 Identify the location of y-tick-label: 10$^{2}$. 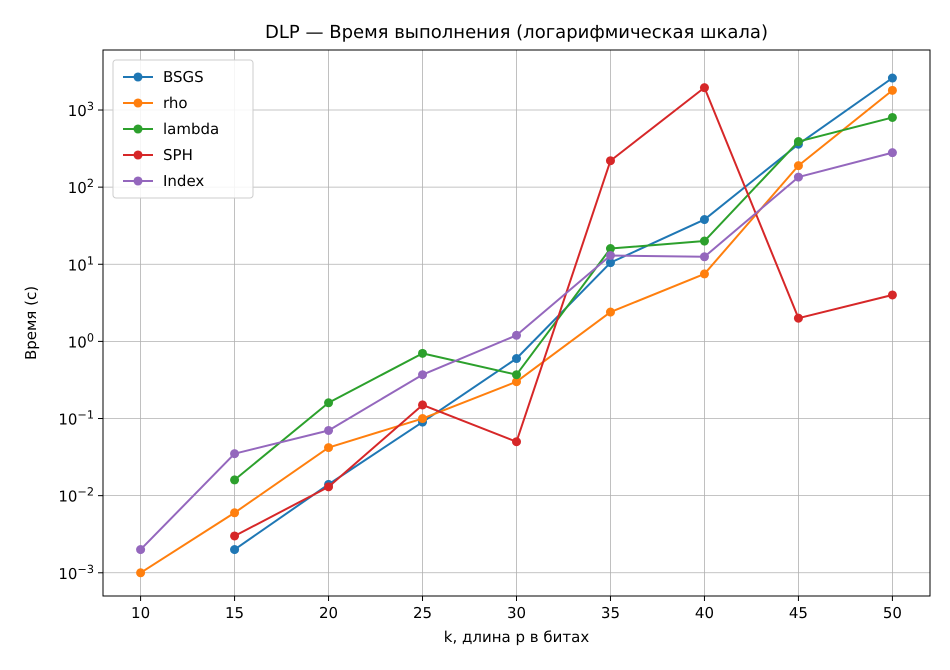
(81, 187).